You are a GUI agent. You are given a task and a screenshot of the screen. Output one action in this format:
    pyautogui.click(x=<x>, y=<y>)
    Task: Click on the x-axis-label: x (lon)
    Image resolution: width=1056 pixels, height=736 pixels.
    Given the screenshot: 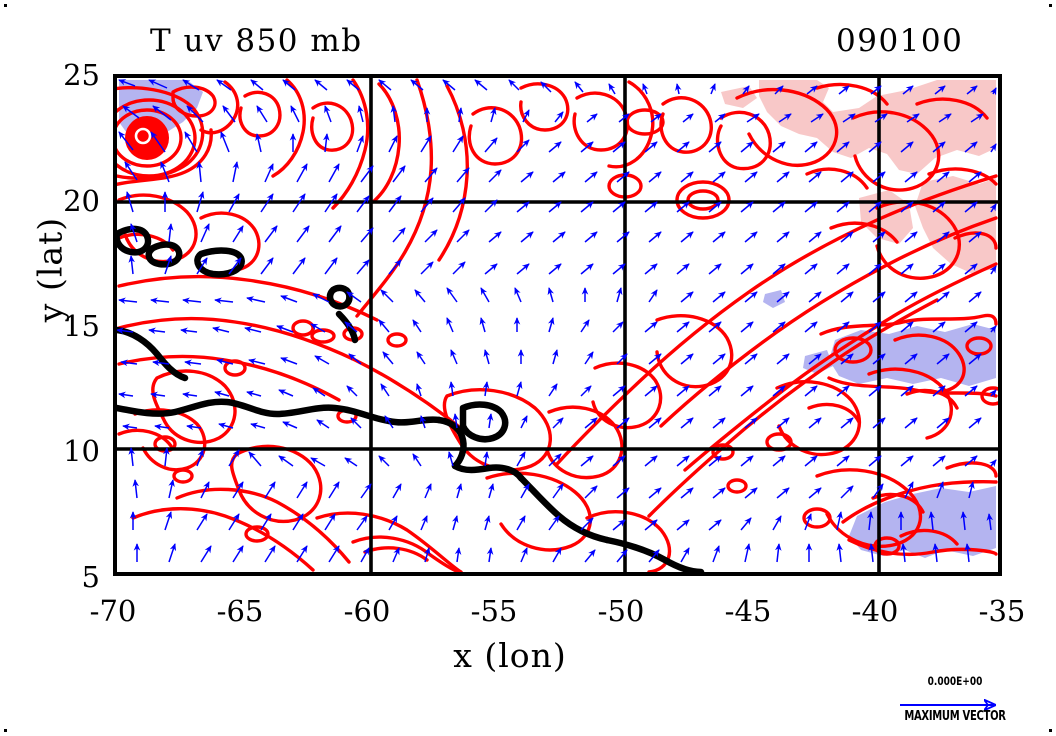 What is the action you would take?
    pyautogui.click(x=510, y=655)
    